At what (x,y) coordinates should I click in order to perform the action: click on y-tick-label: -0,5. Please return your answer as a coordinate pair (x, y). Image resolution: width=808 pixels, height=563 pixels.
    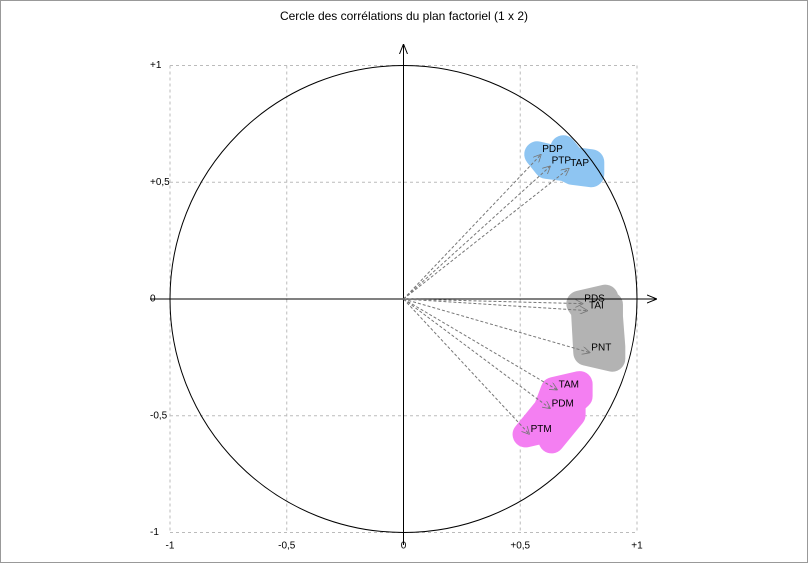
    Looking at the image, I should click on (159, 415).